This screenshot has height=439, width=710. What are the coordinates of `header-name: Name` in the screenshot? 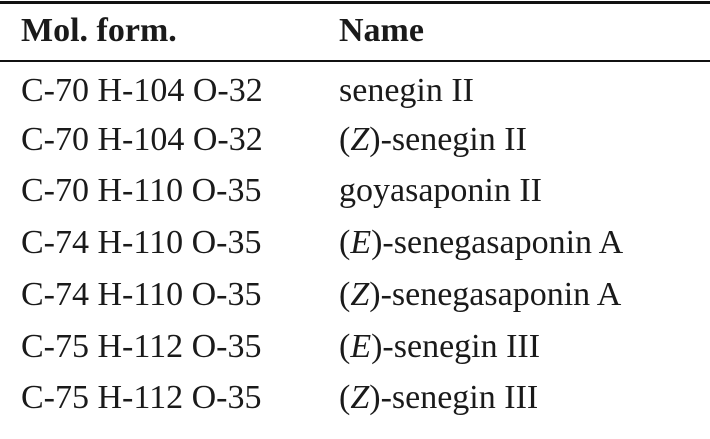 It's located at (381, 30).